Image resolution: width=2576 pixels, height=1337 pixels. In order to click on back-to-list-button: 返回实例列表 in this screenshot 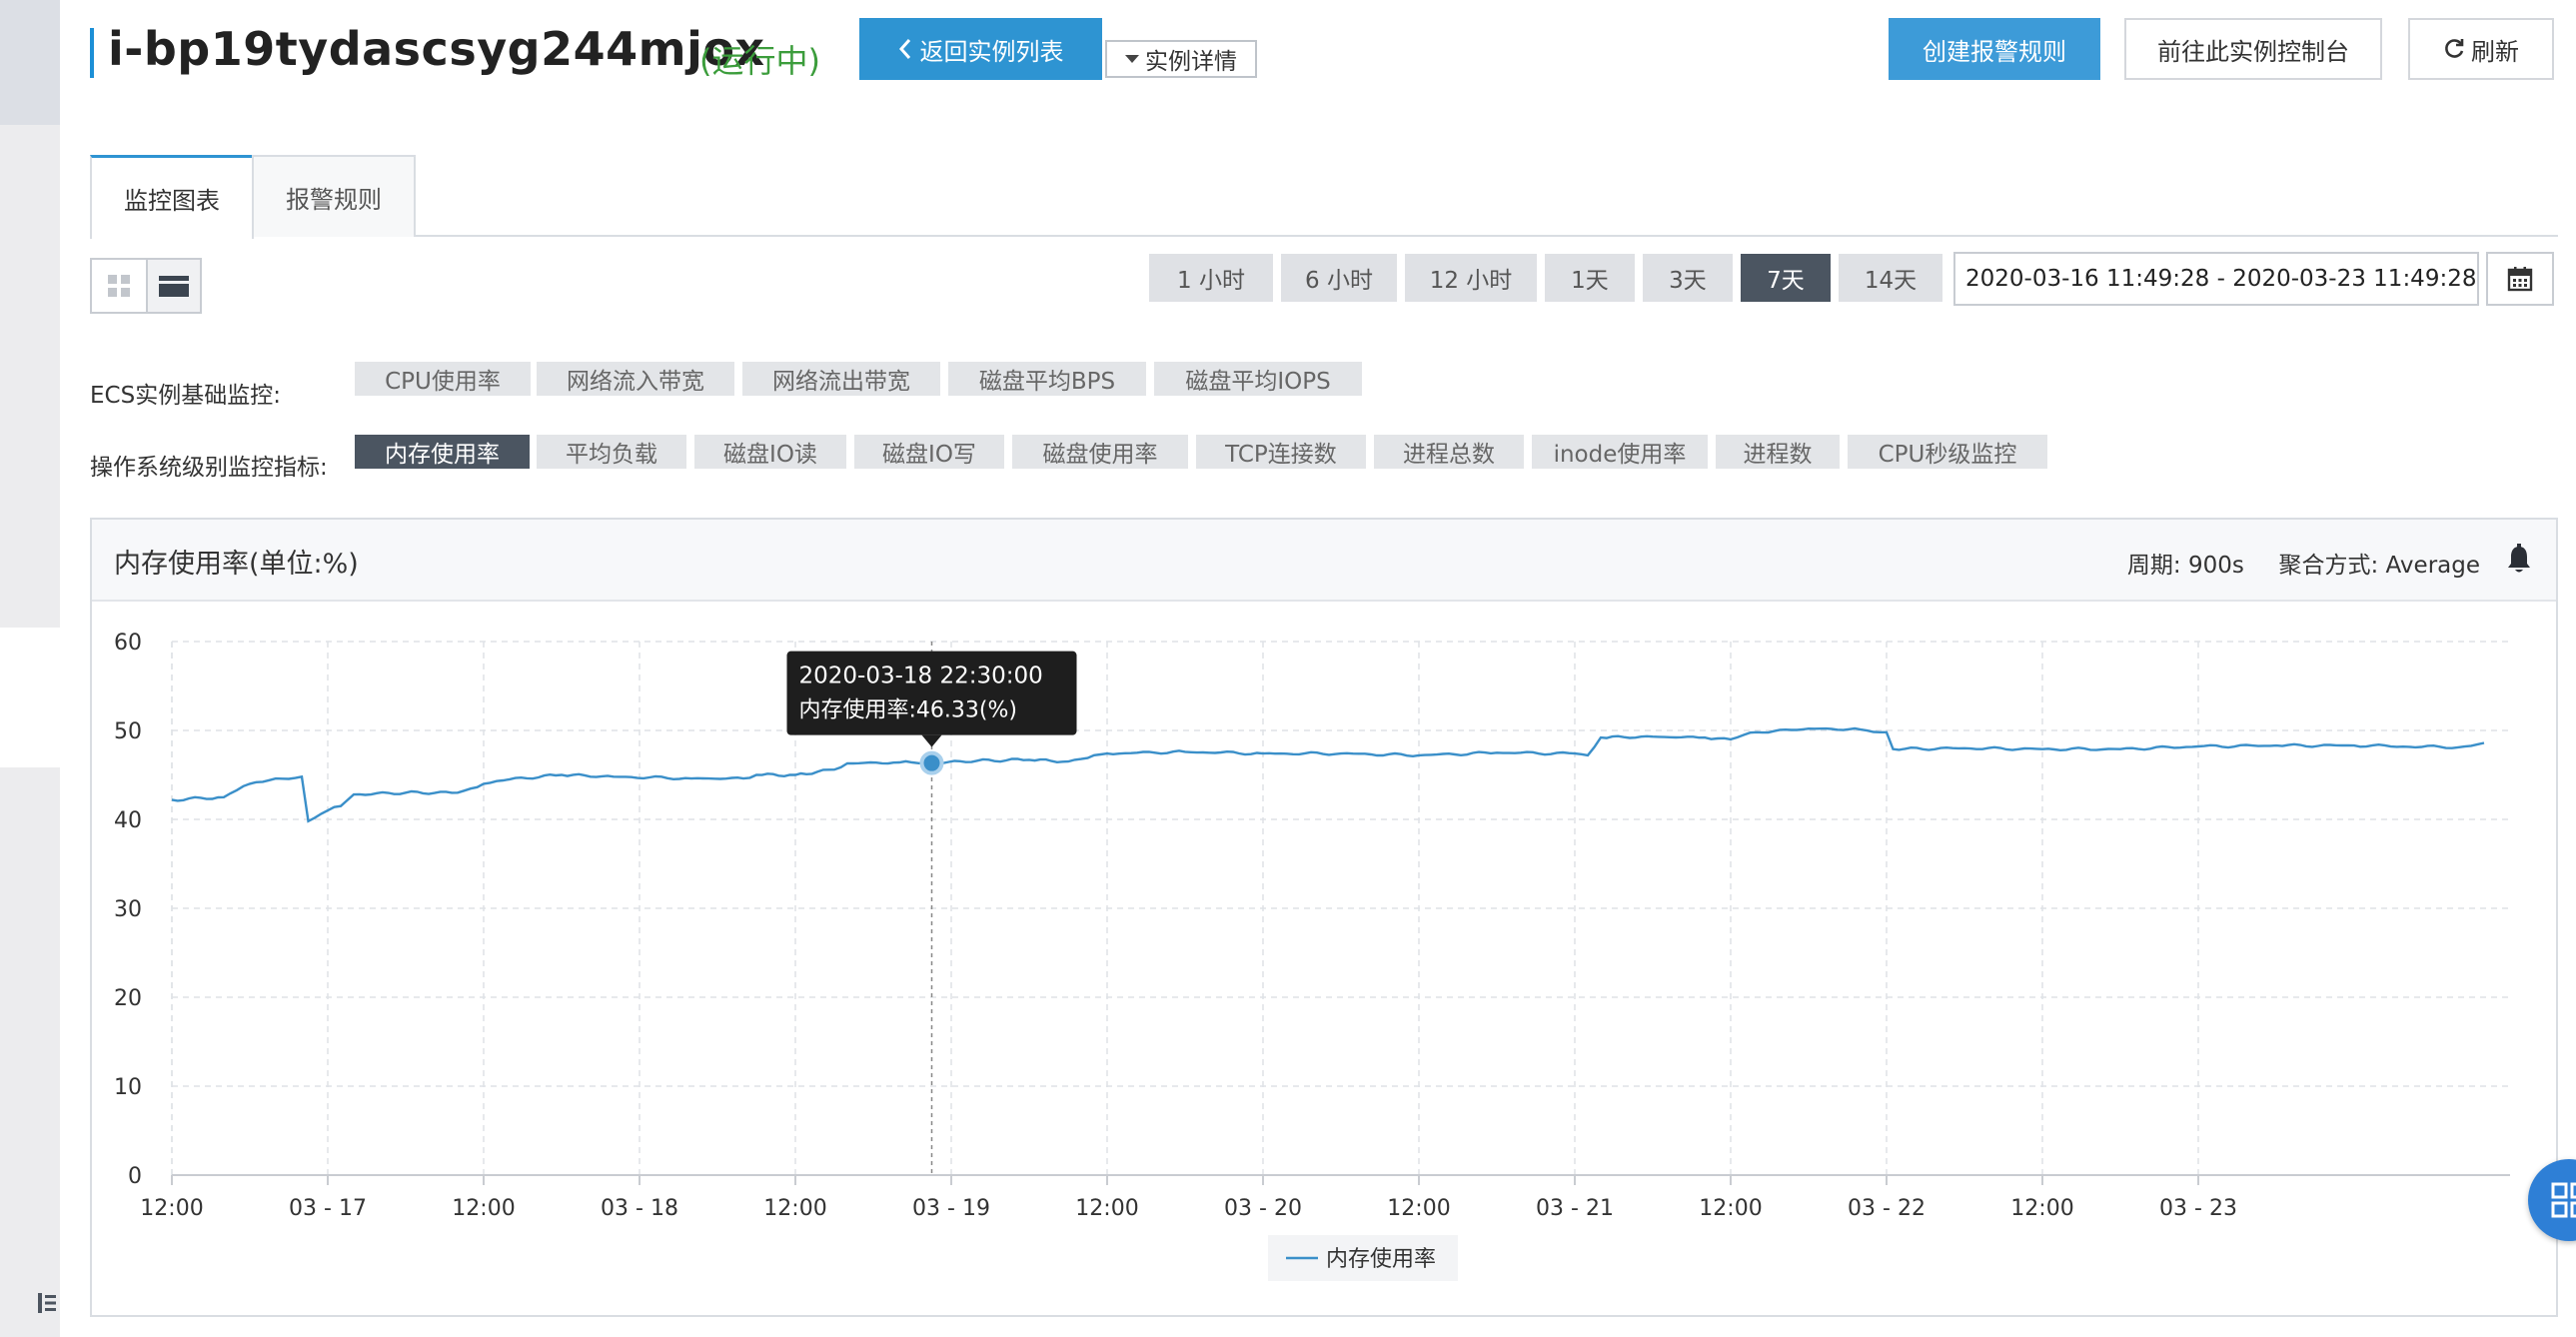, I will do `click(980, 49)`.